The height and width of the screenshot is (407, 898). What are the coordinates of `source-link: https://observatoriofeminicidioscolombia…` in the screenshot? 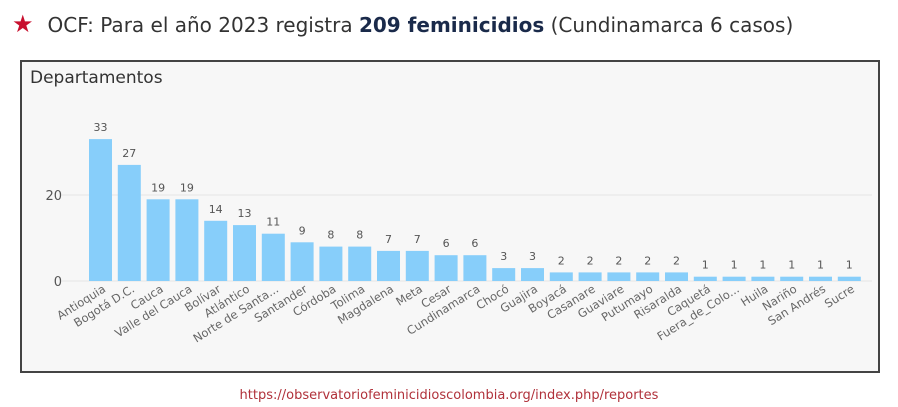 It's located at (449, 395).